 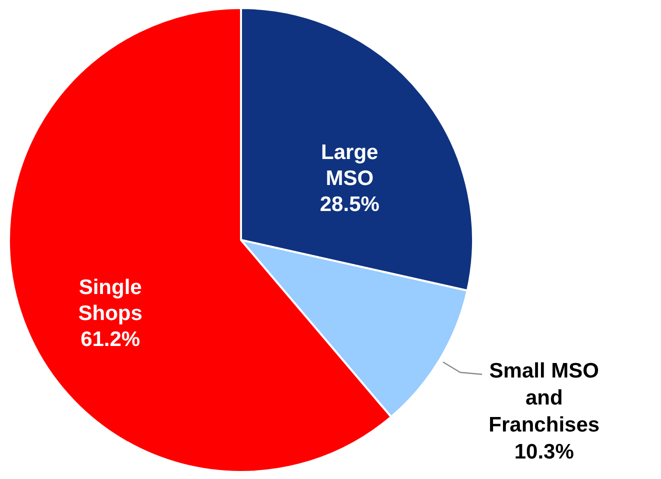 I want to click on data-label: 28.5%, so click(x=350, y=204).